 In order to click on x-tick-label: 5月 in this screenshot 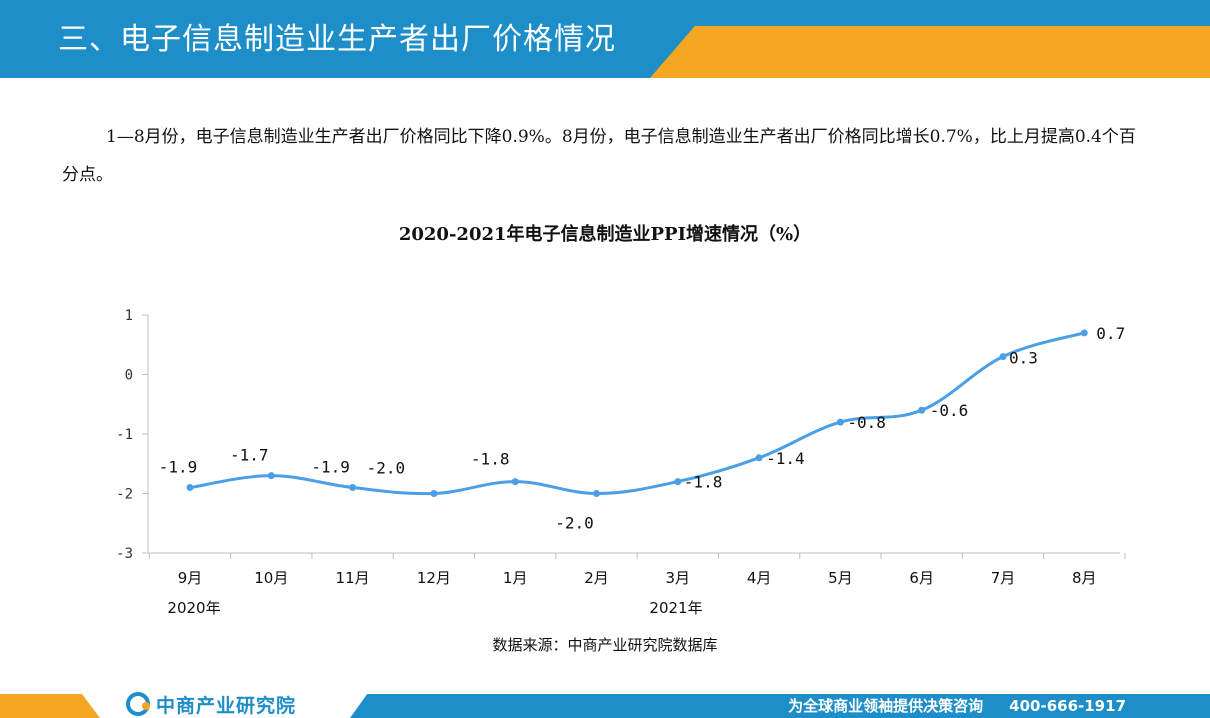, I will do `click(840, 578)`.